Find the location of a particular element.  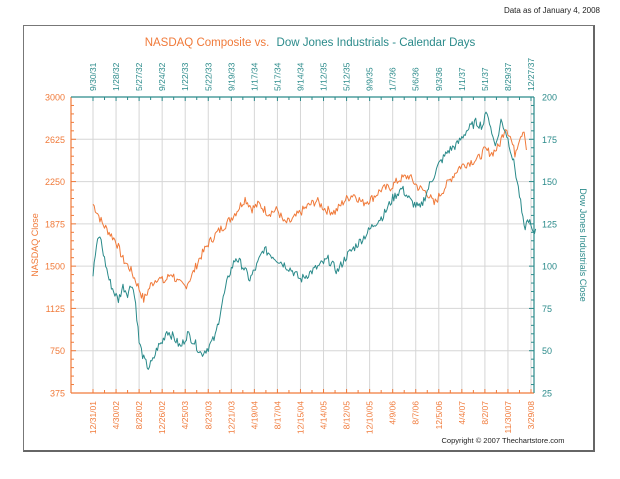

left-tick-label: 2250 is located at coordinates (55, 182).